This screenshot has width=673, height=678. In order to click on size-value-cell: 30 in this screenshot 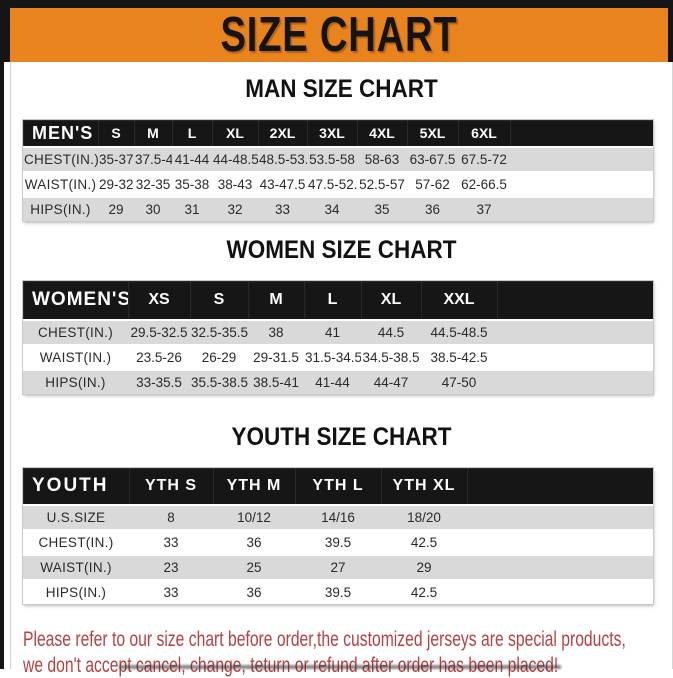, I will do `click(153, 208)`.